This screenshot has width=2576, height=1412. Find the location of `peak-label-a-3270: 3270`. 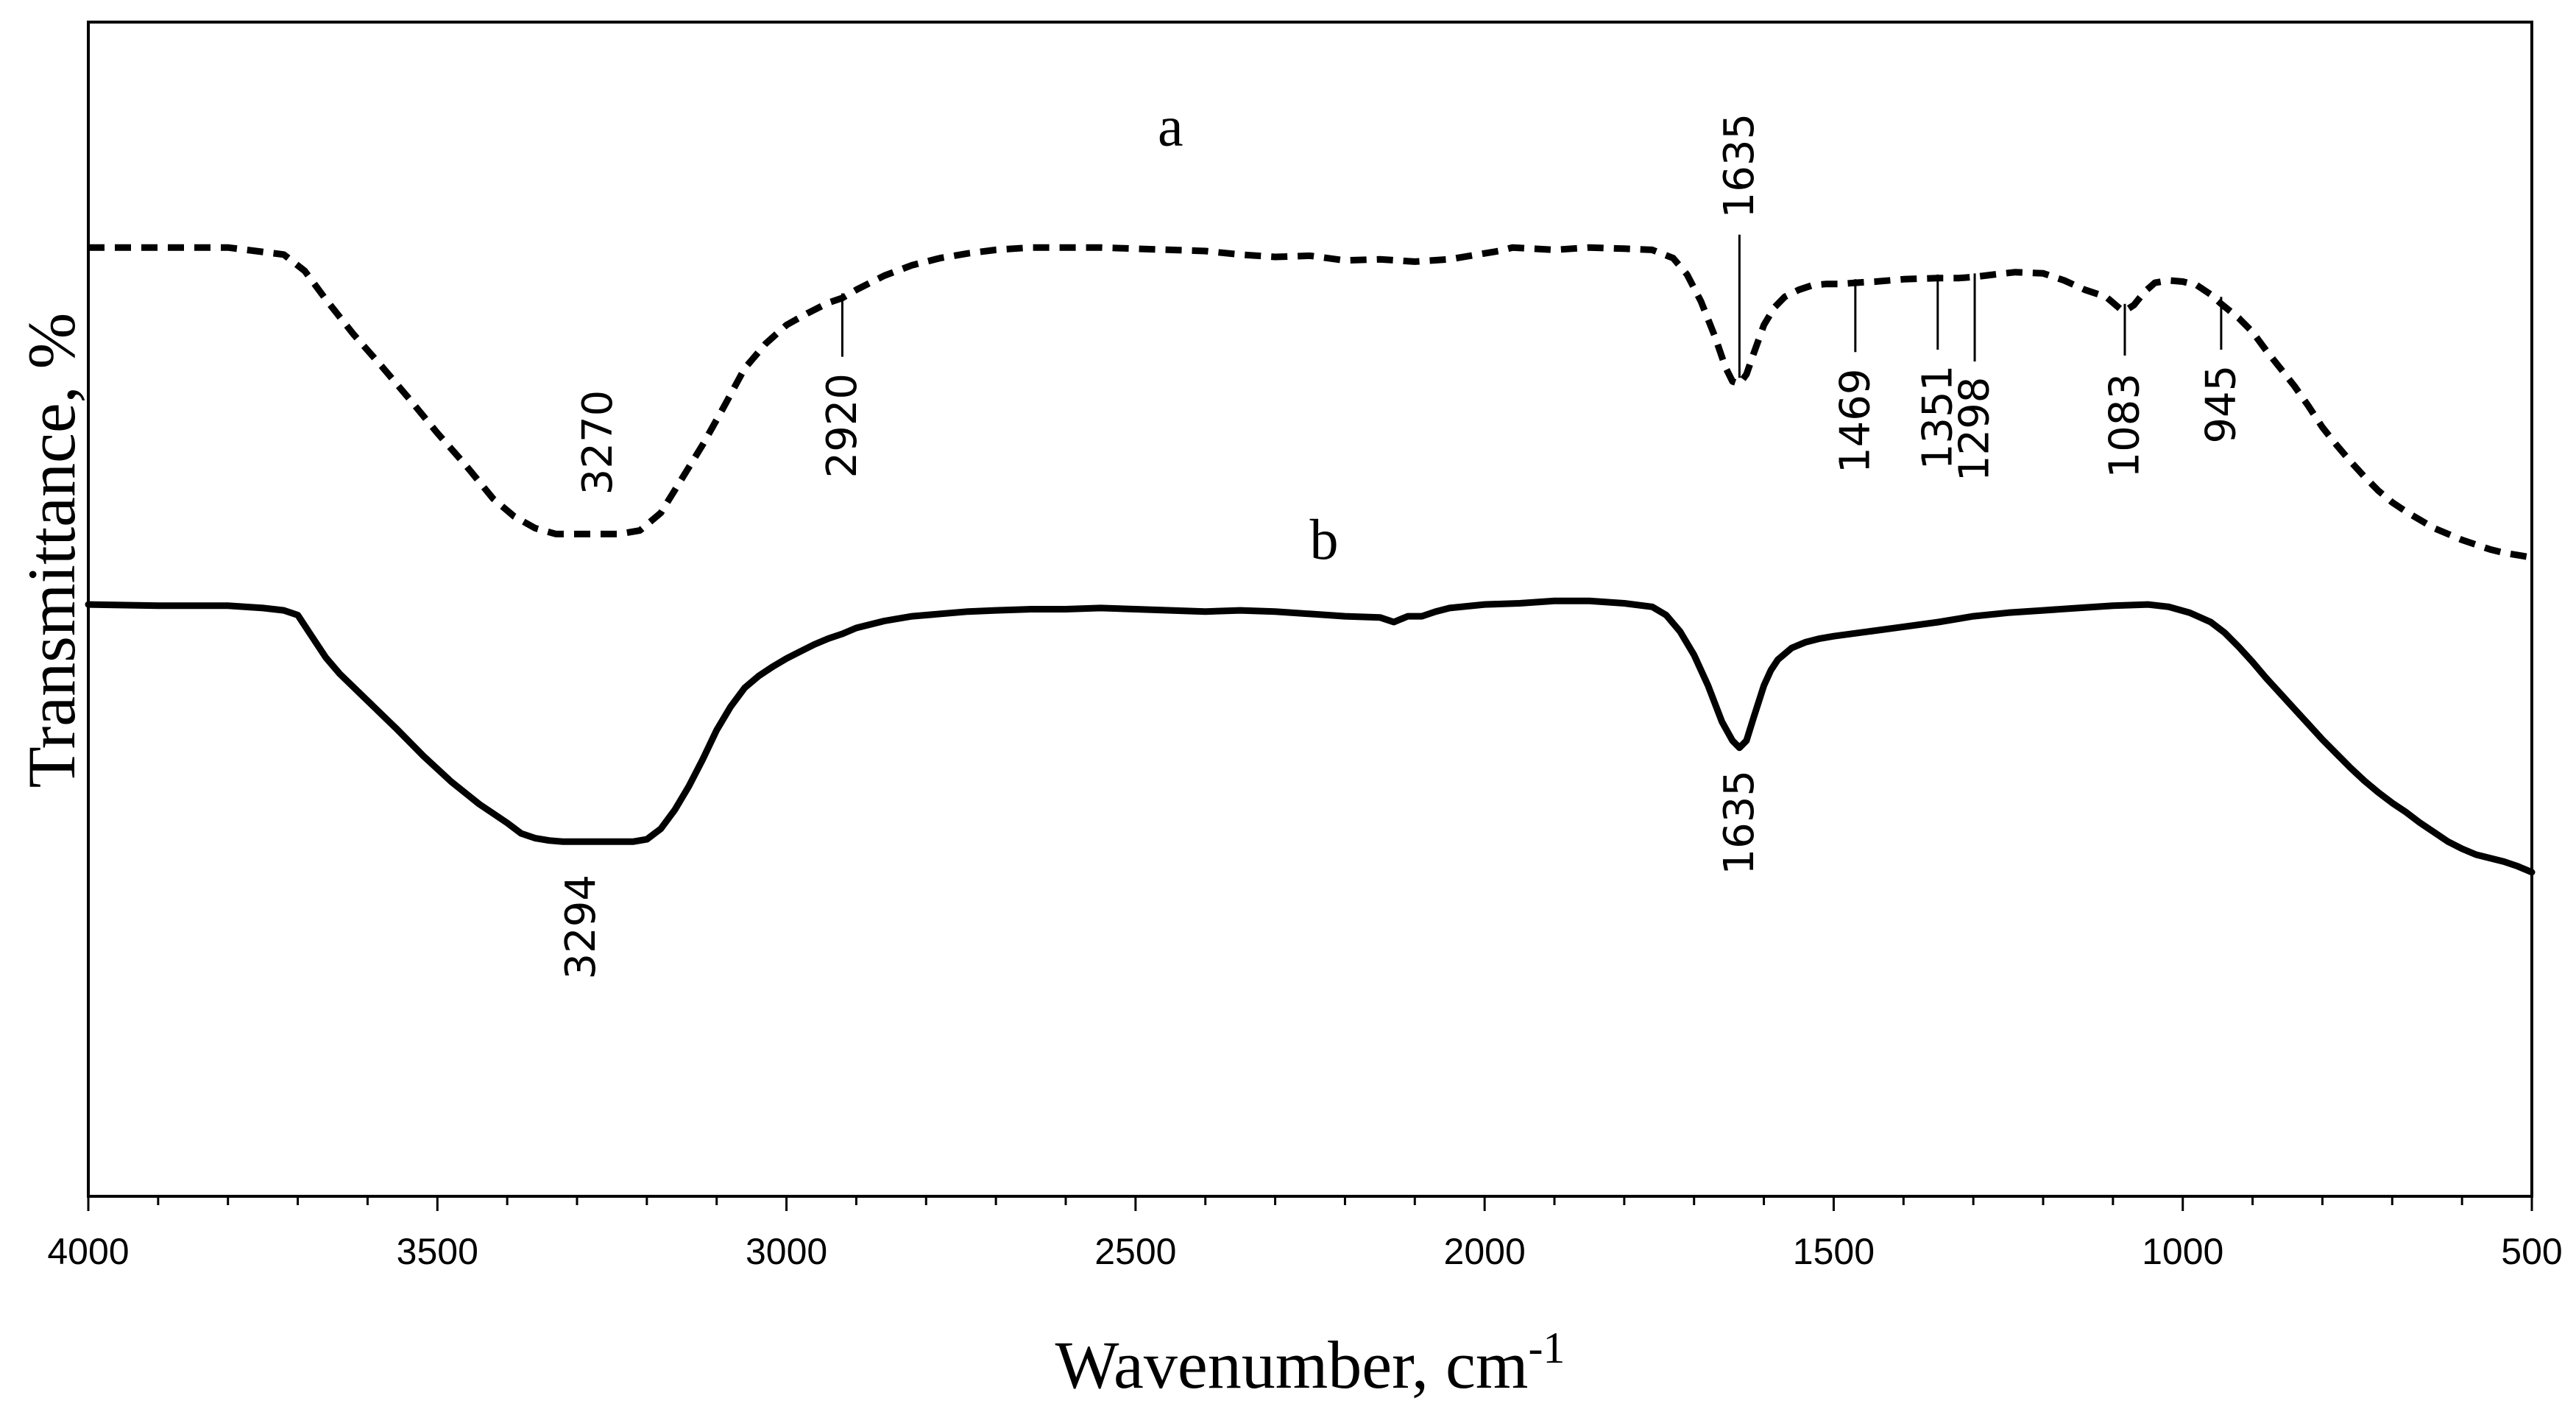

peak-label-a-3270: 3270 is located at coordinates (598, 442).